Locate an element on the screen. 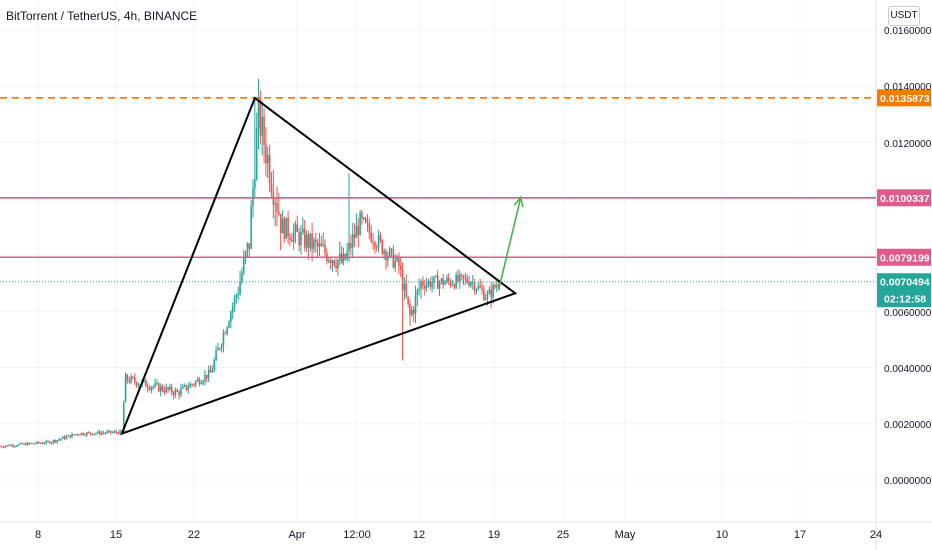 This screenshot has width=932, height=550. projection-arrow-line is located at coordinates (509, 244).